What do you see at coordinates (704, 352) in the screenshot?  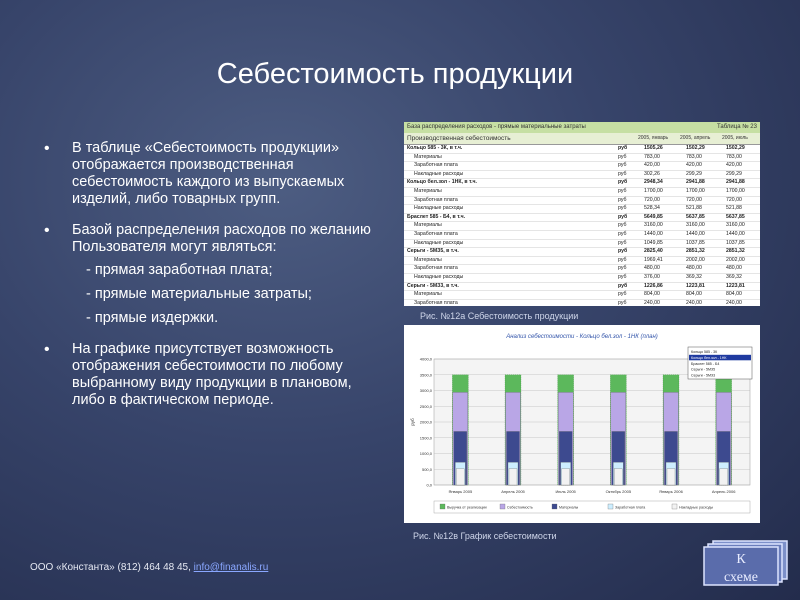 I see `dropdown-option: Кольцо 585 - 3К` at bounding box center [704, 352].